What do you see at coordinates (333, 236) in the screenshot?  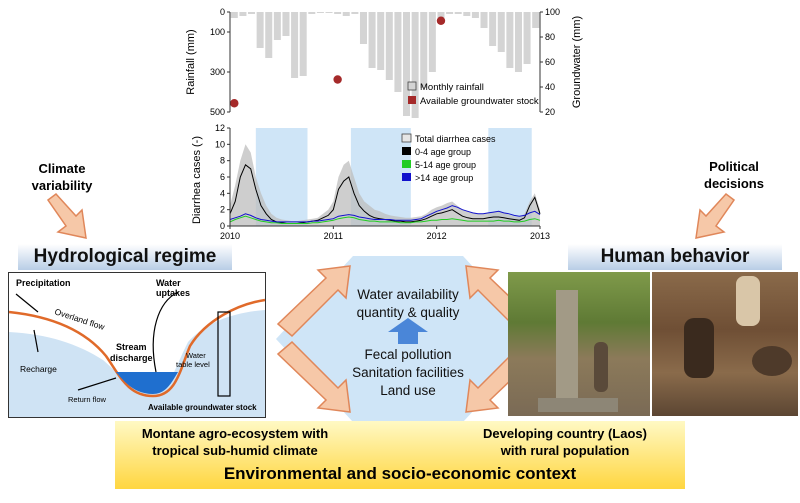 I see `diarrhea-x-tick-label: 2011` at bounding box center [333, 236].